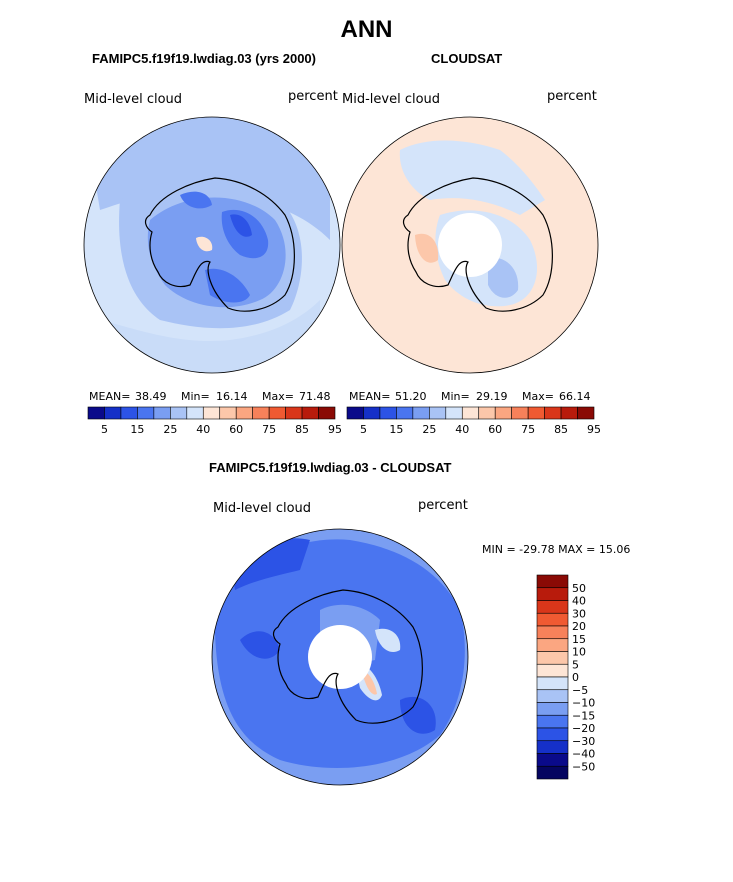 This screenshot has width=733, height=882. I want to click on panel3-map, so click(340, 657).